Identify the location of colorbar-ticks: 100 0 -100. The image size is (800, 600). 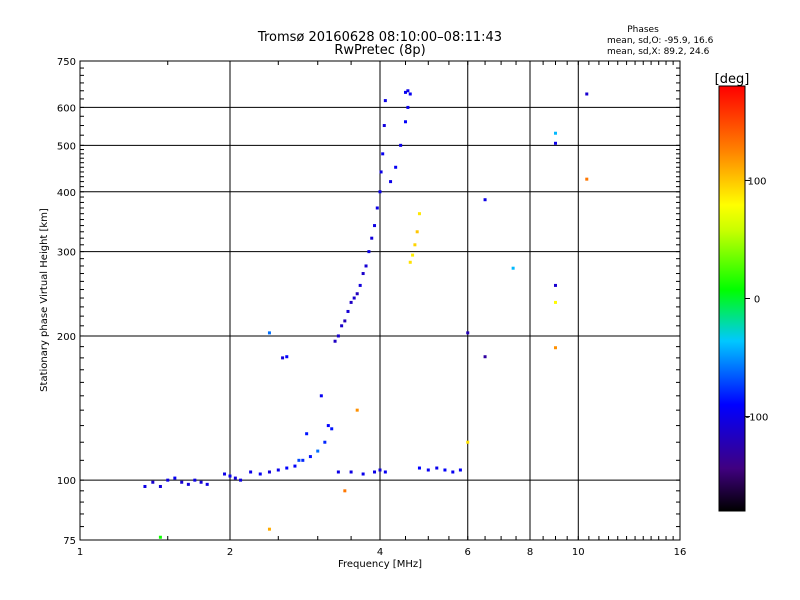
(757, 300).